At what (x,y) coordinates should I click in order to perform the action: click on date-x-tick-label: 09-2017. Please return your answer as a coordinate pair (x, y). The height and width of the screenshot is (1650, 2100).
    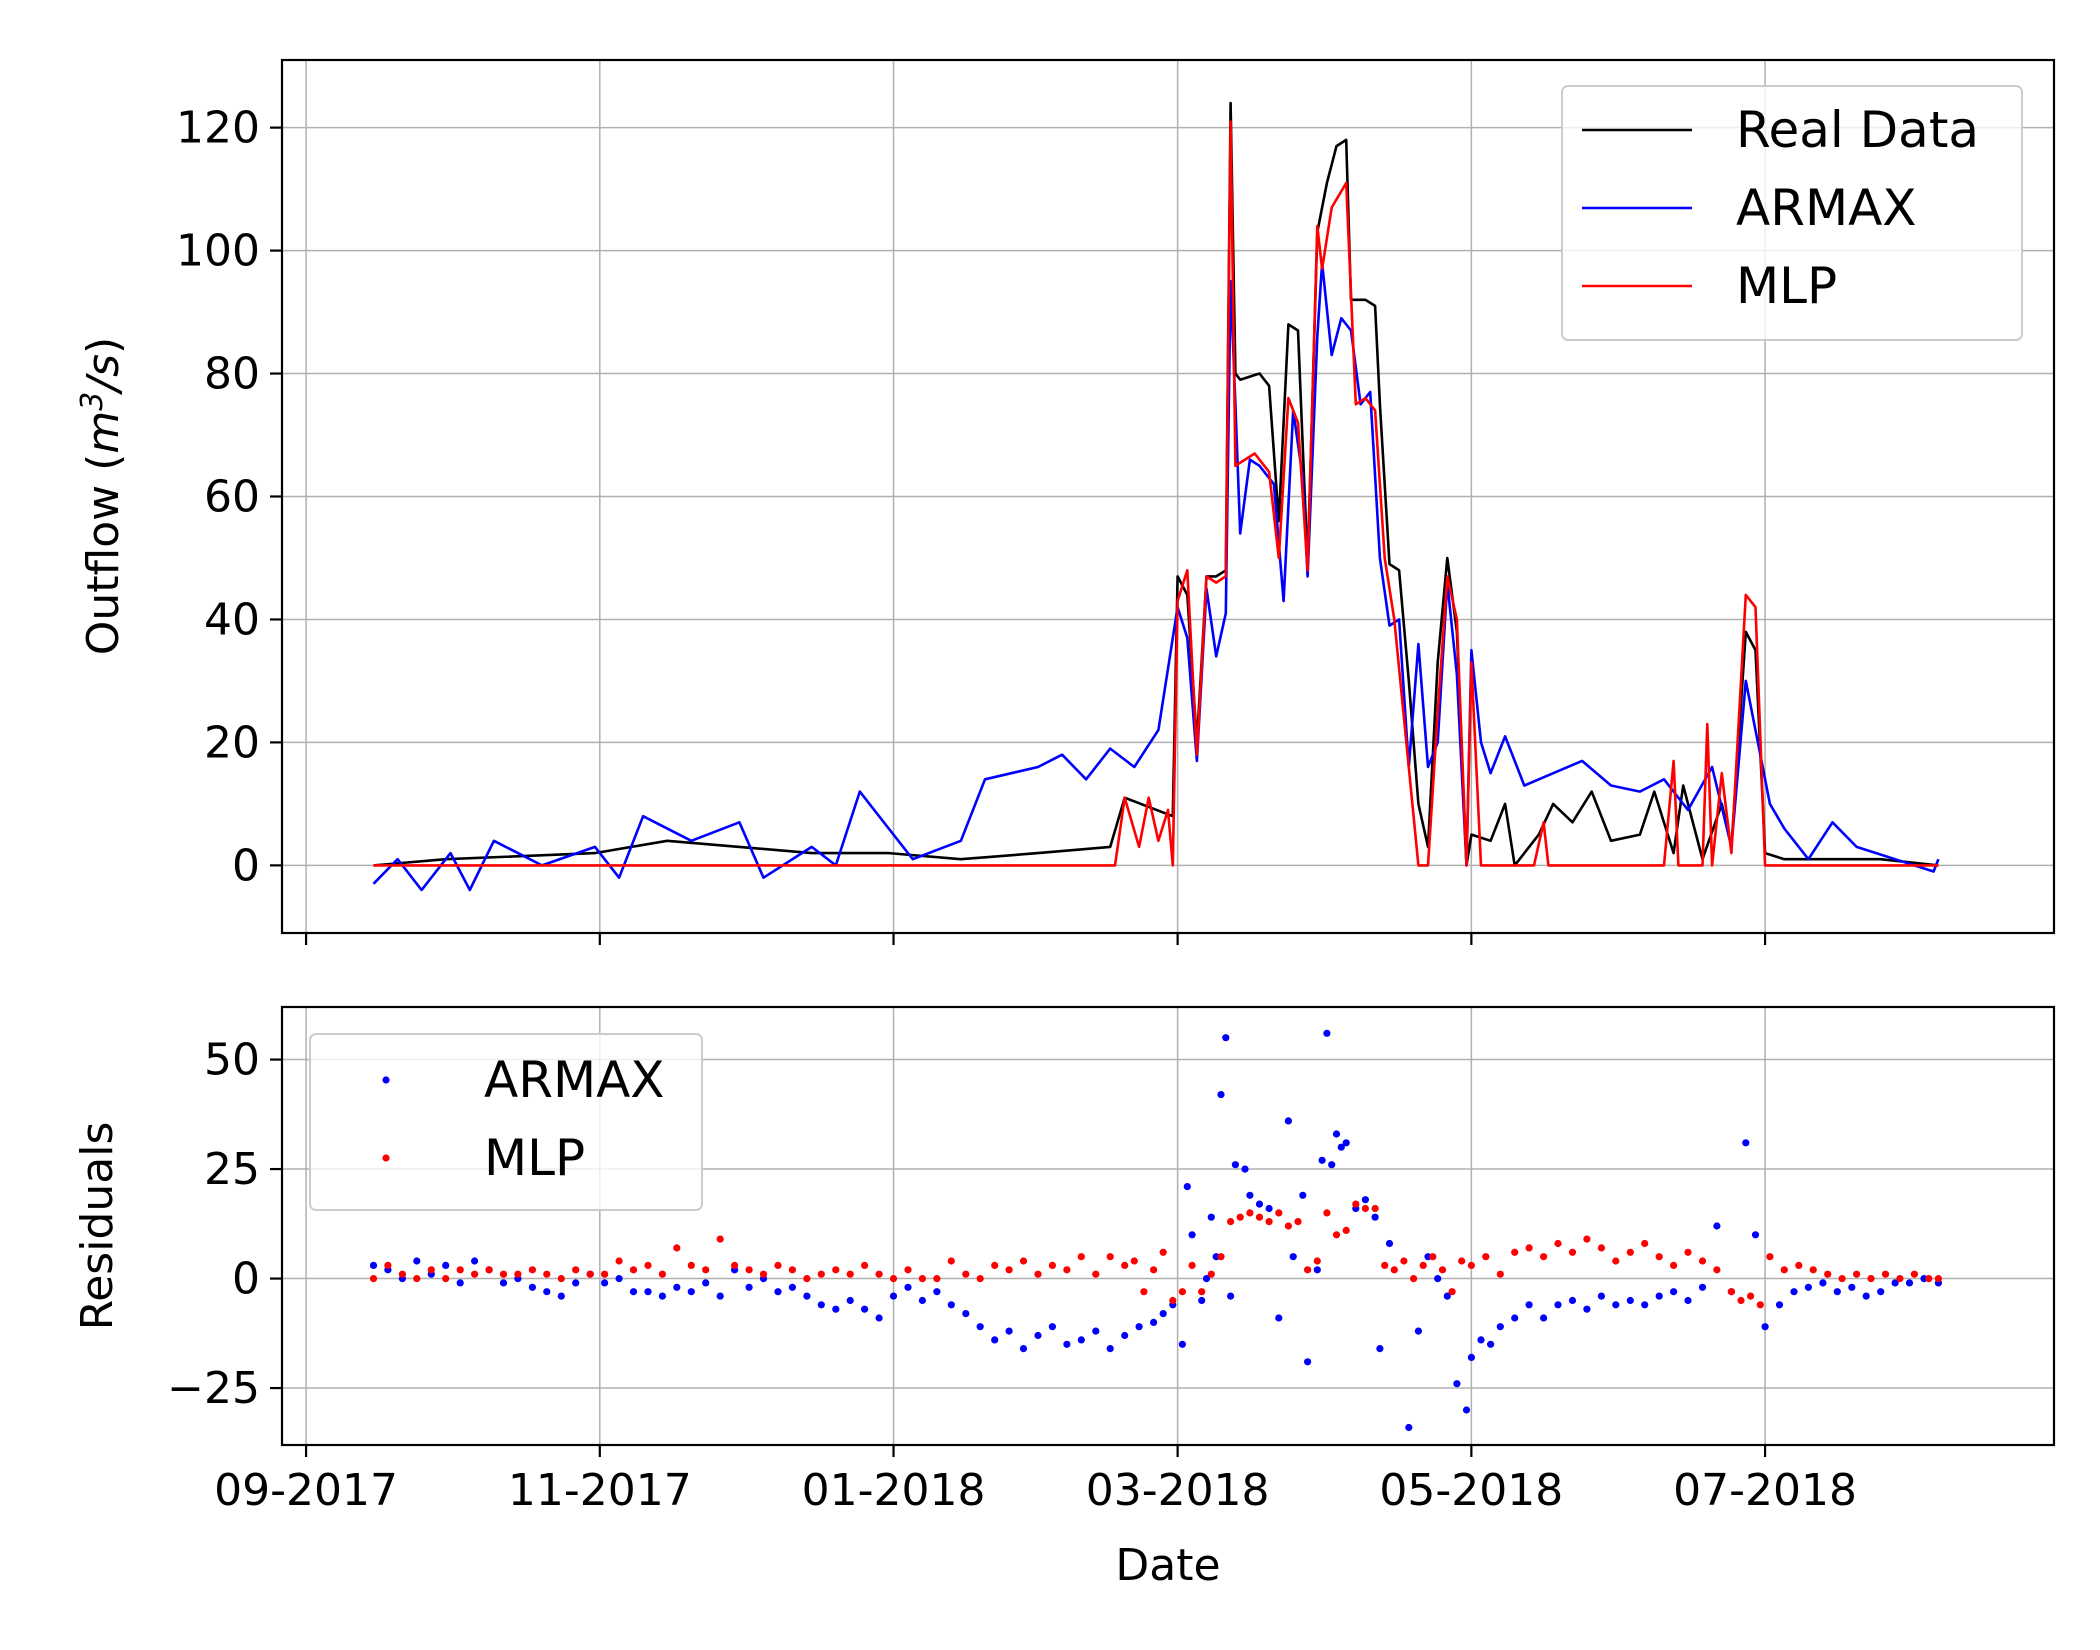
    Looking at the image, I should click on (306, 1490).